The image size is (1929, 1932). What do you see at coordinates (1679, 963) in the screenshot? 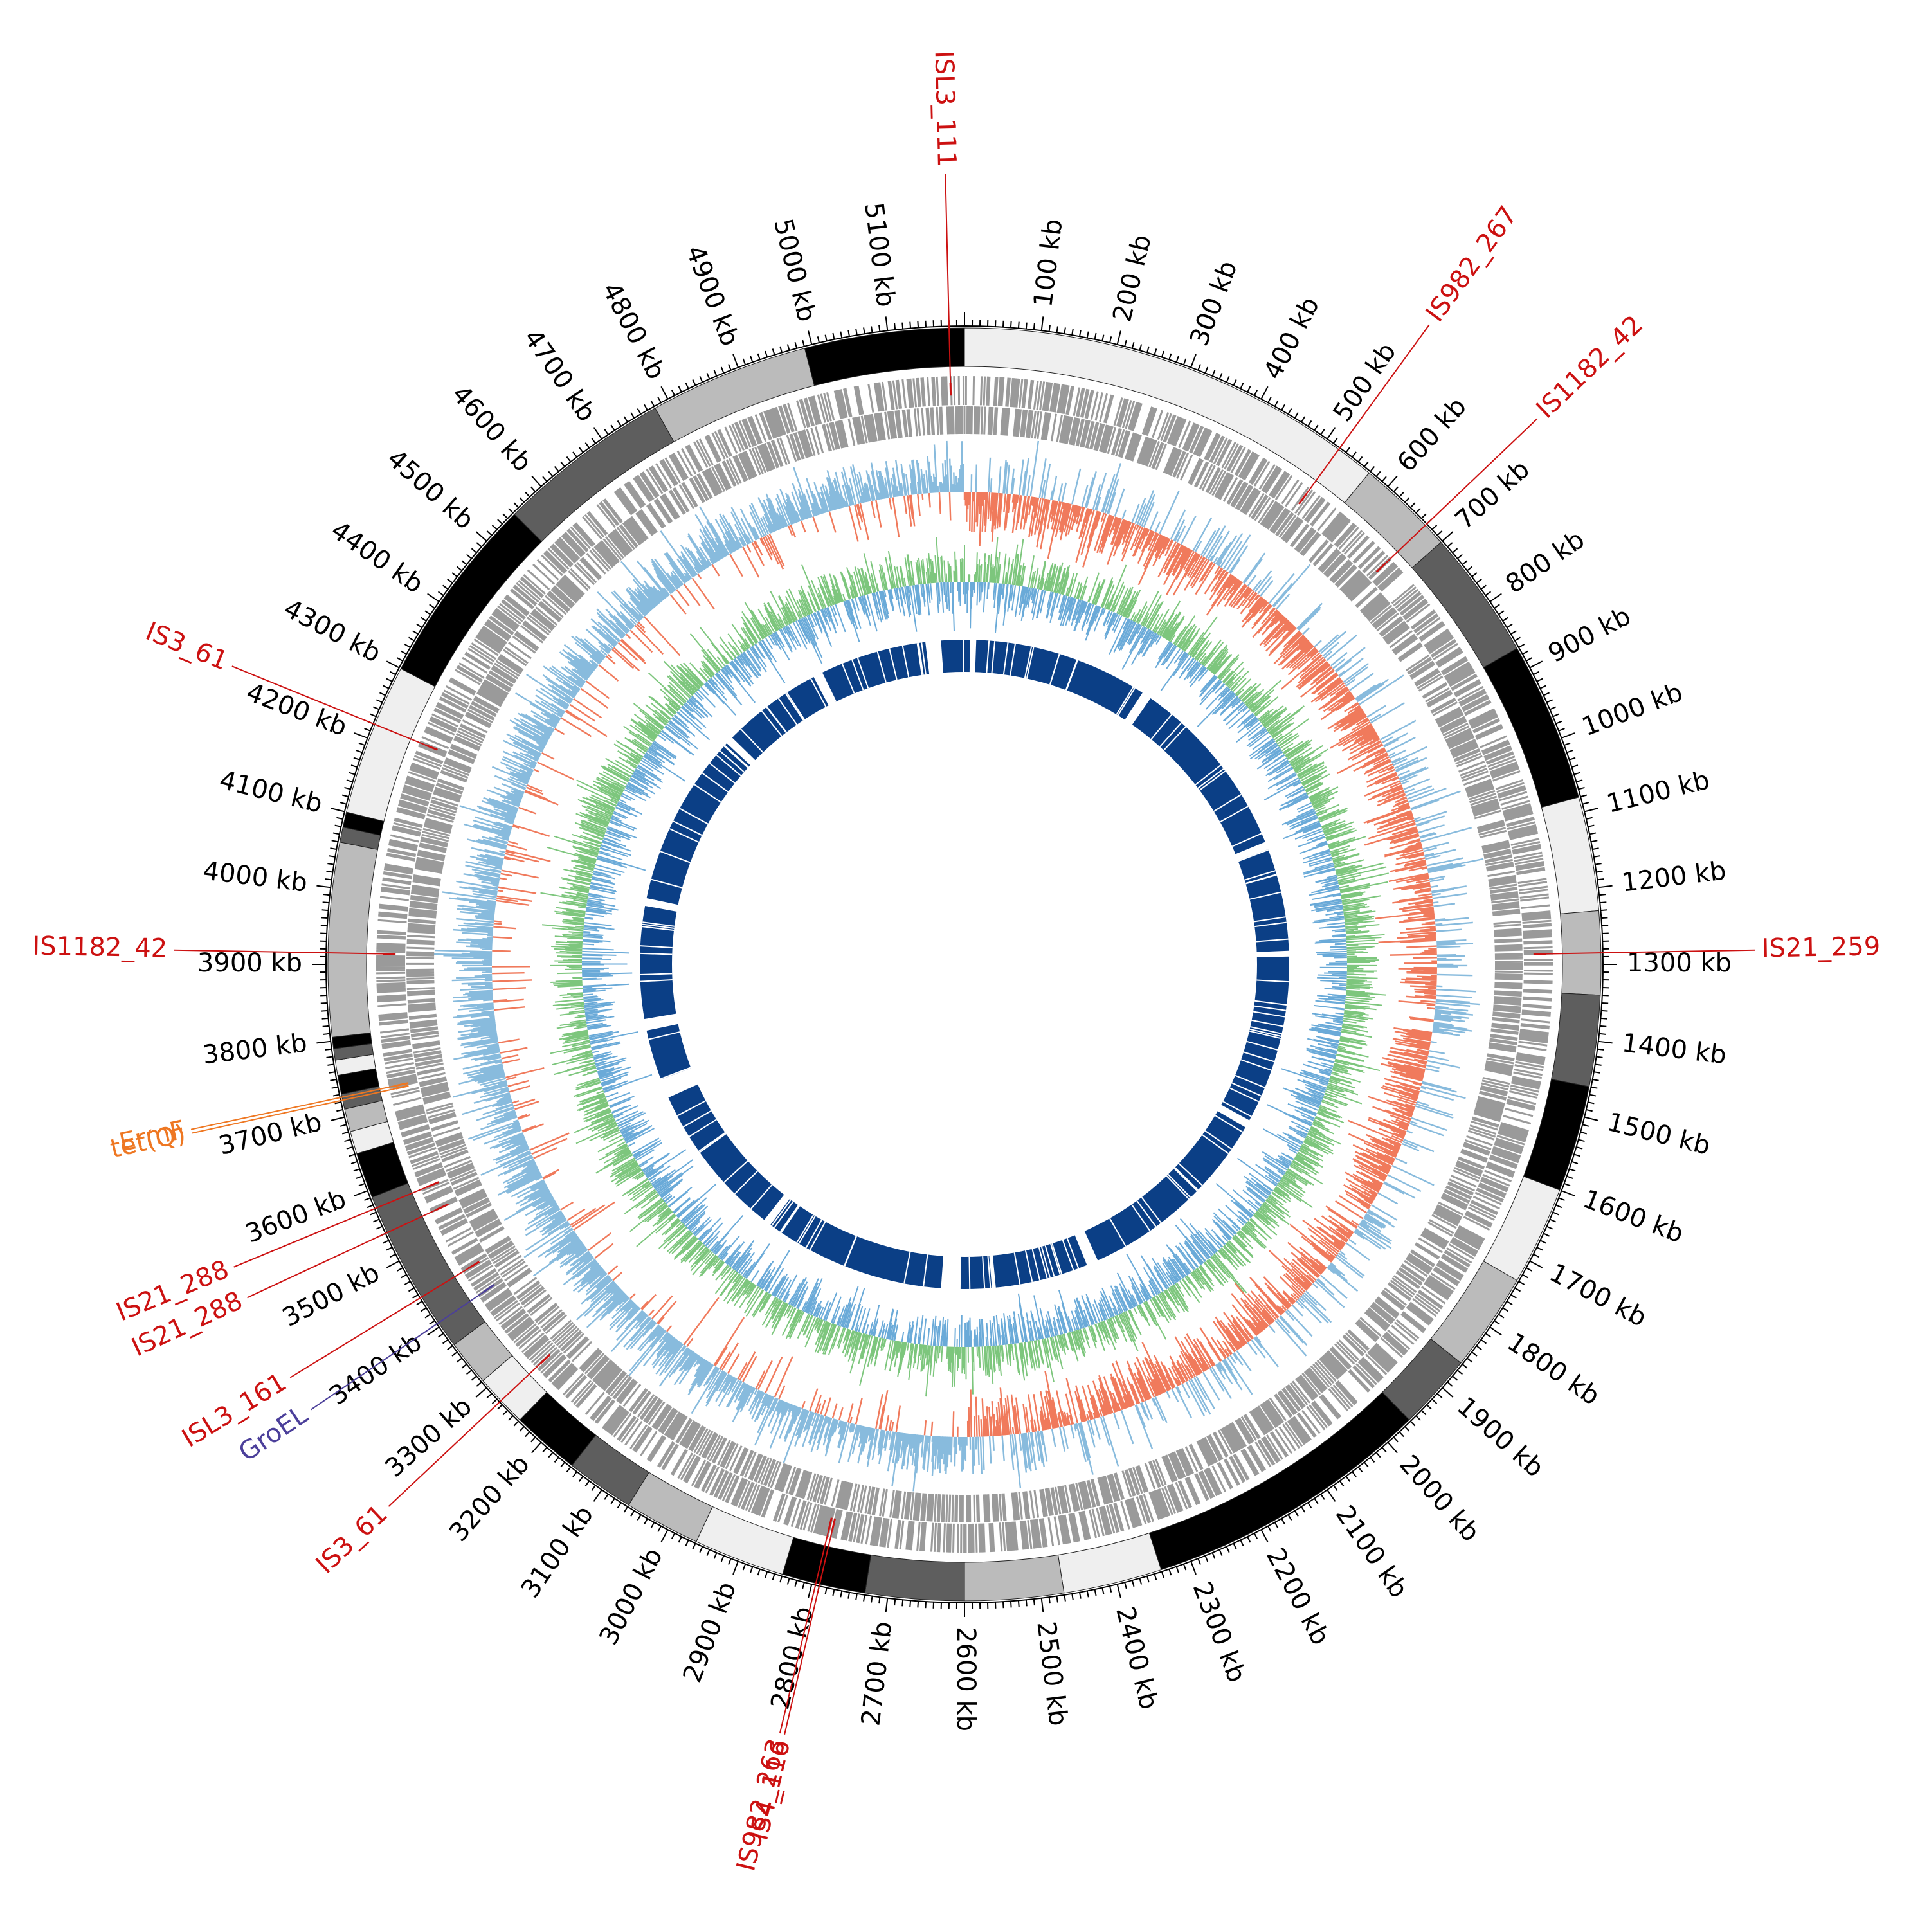
I see `tick-label-1300: 1300 kb` at bounding box center [1679, 963].